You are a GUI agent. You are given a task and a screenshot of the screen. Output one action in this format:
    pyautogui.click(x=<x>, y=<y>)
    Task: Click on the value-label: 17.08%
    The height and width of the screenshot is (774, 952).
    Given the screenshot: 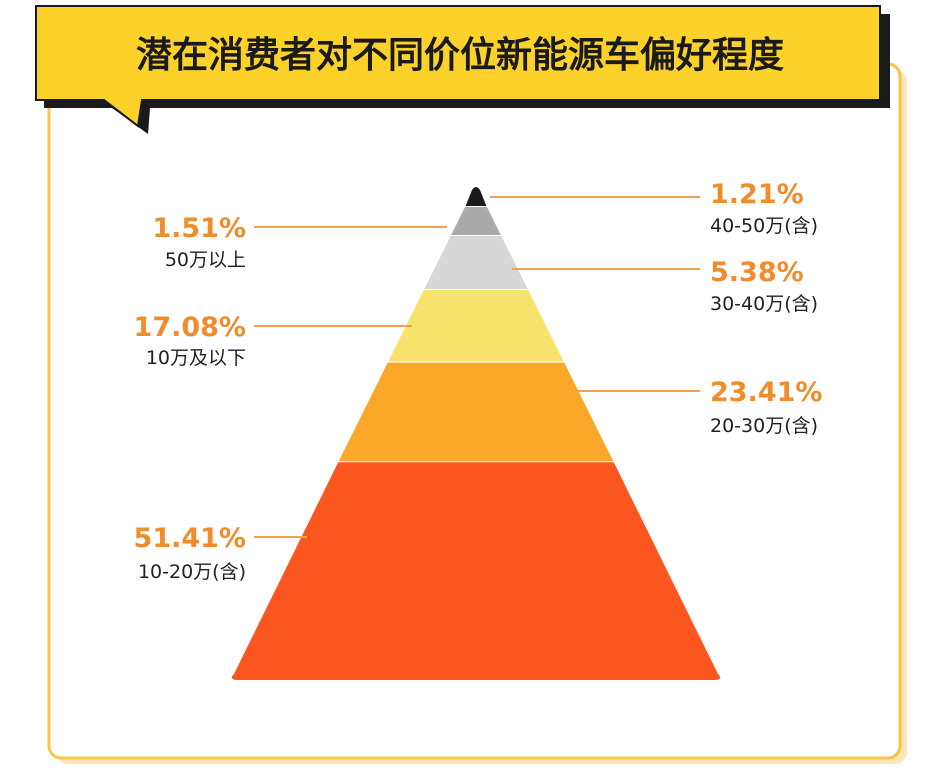 What is the action you would take?
    pyautogui.click(x=190, y=327)
    